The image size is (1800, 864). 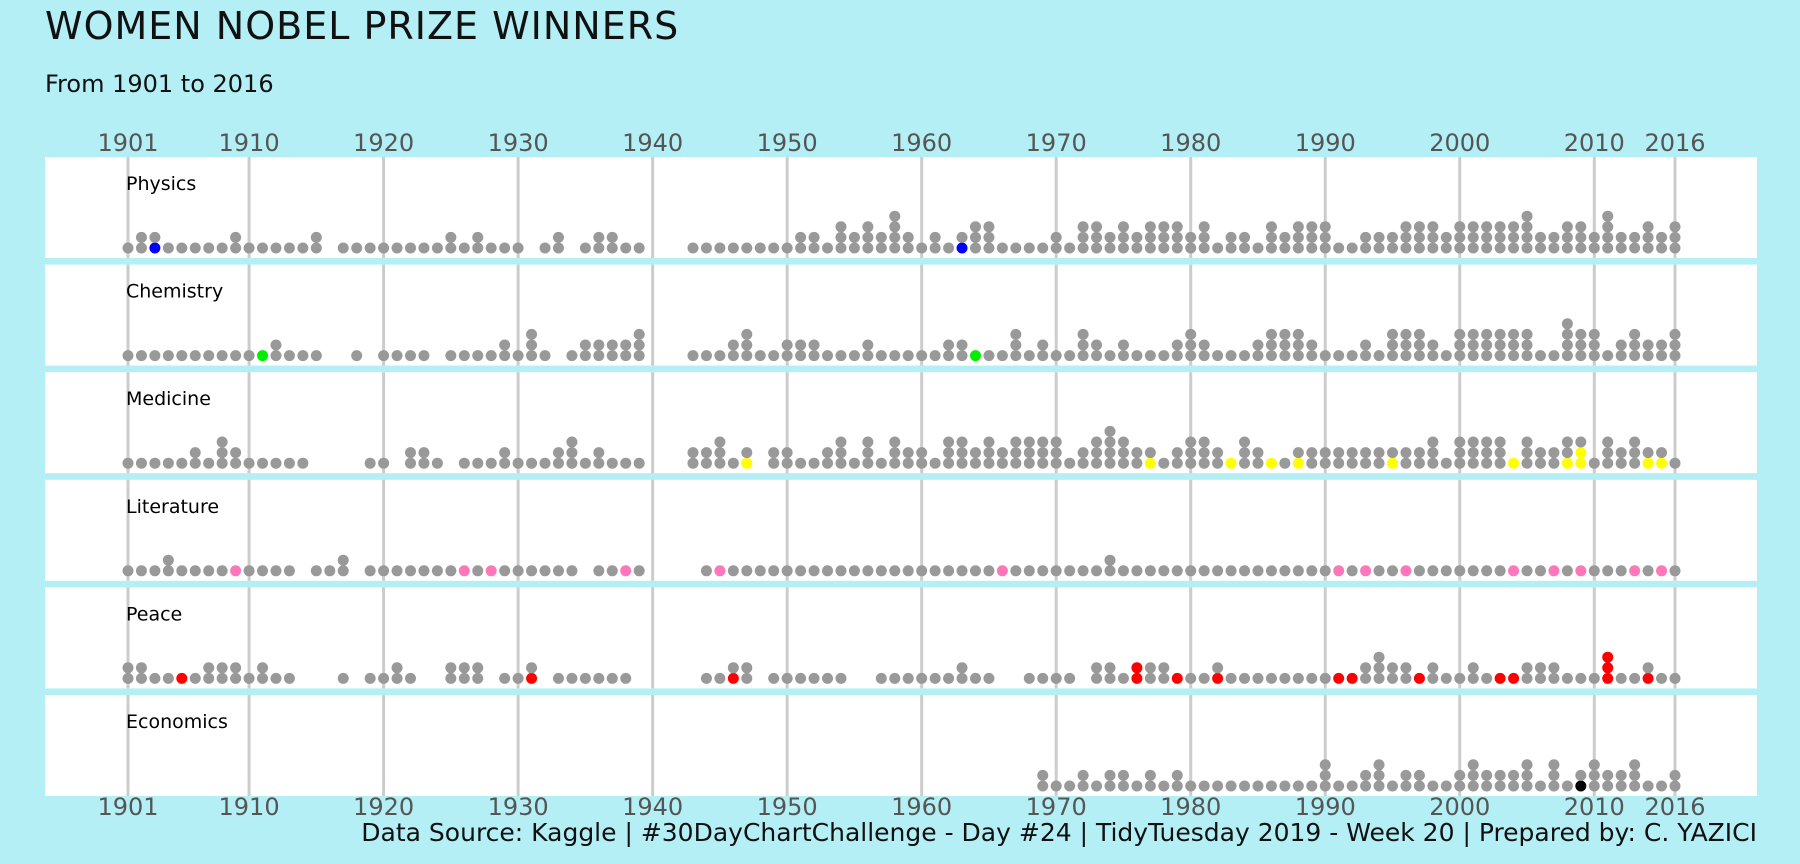 What do you see at coordinates (249, 143) in the screenshot?
I see `x-tick-label-top: 1910` at bounding box center [249, 143].